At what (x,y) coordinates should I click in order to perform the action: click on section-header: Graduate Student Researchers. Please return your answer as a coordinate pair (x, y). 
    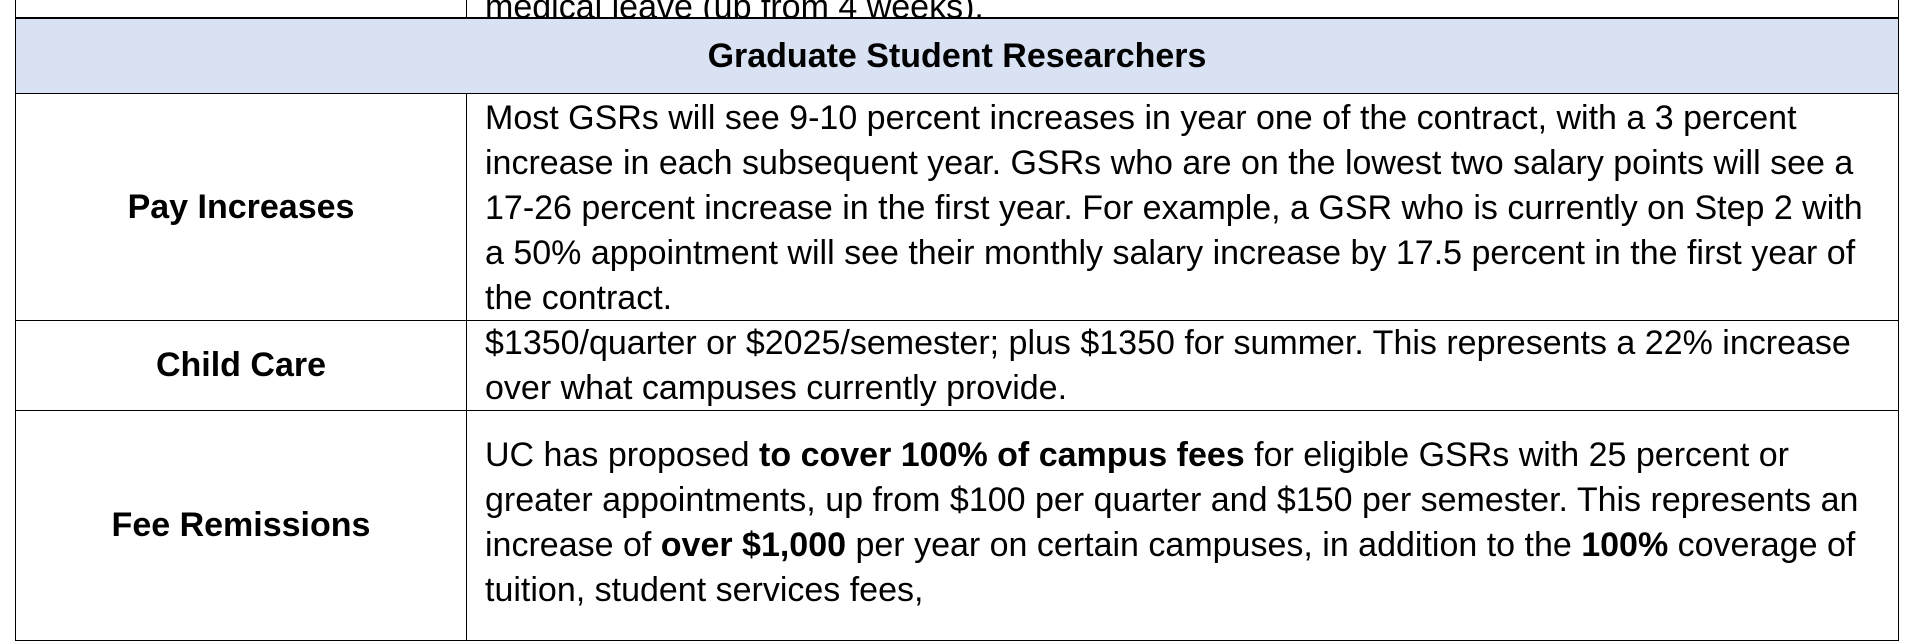
    Looking at the image, I should click on (957, 56).